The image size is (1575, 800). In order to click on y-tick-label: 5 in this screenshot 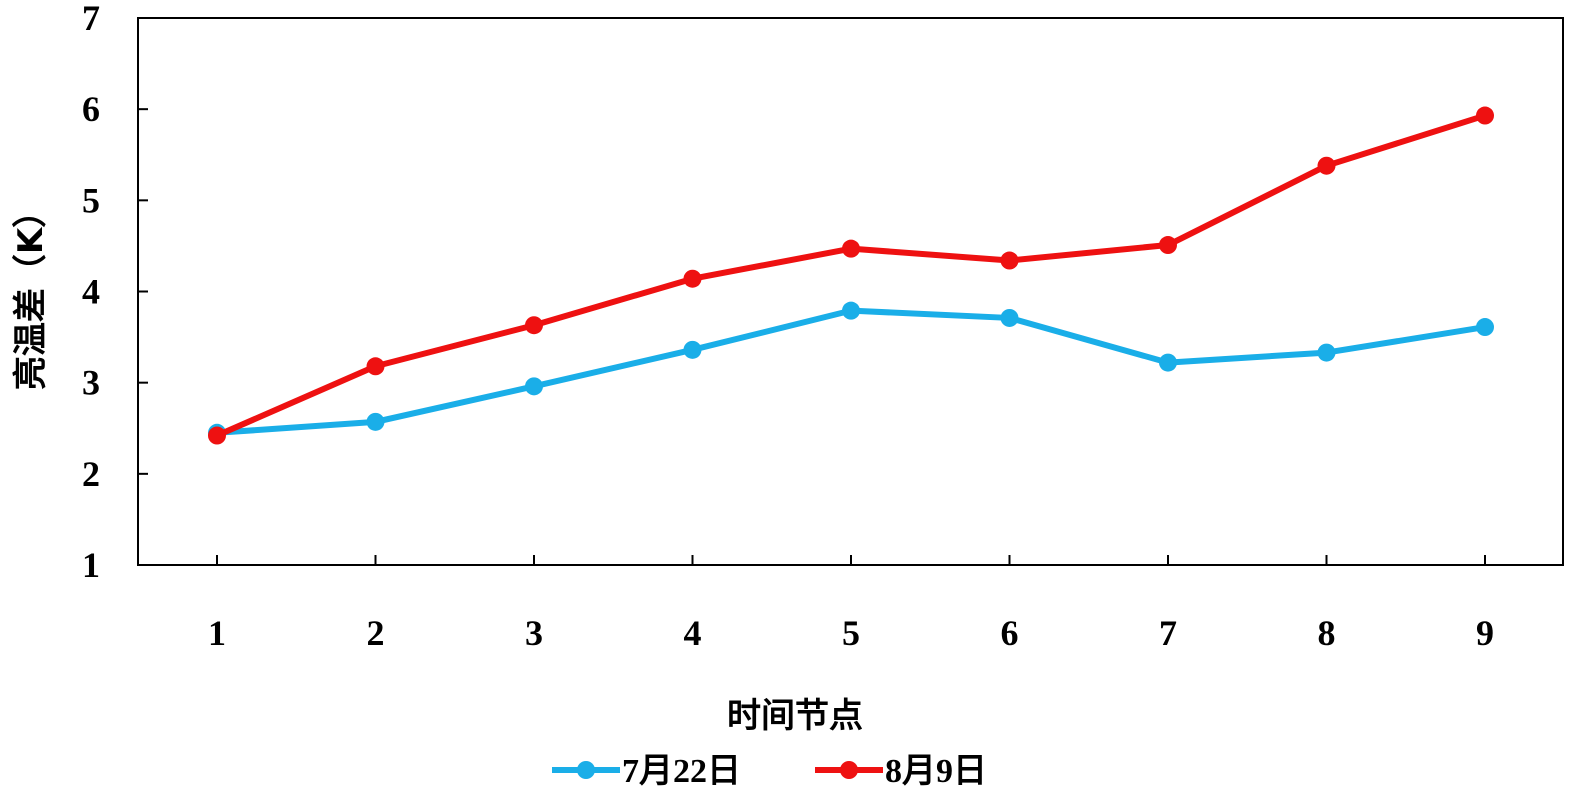, I will do `click(91, 200)`.